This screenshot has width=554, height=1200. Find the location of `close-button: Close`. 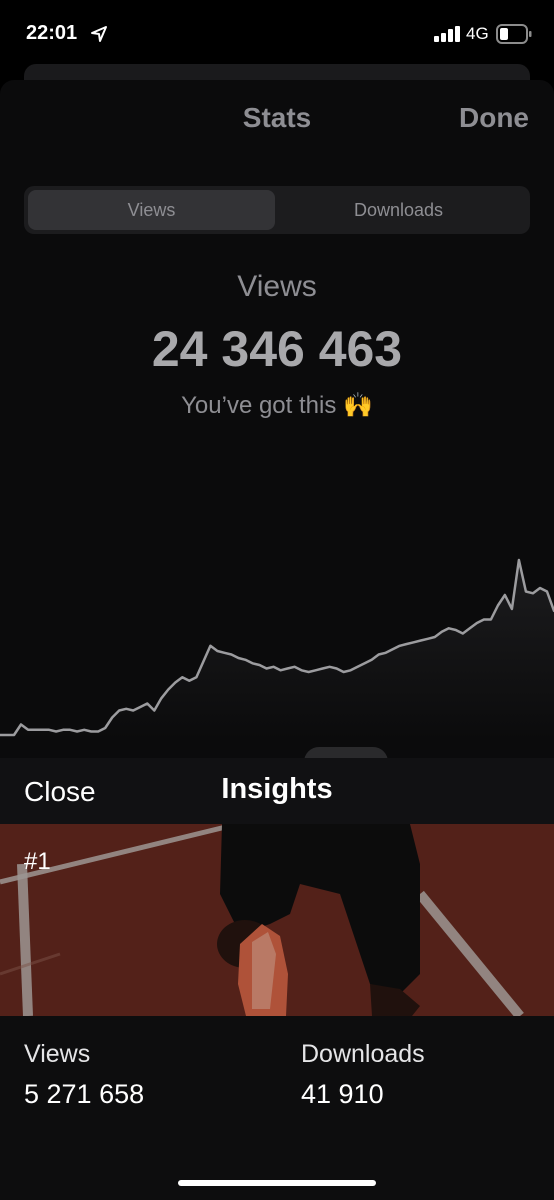

close-button: Close is located at coordinates (60, 791).